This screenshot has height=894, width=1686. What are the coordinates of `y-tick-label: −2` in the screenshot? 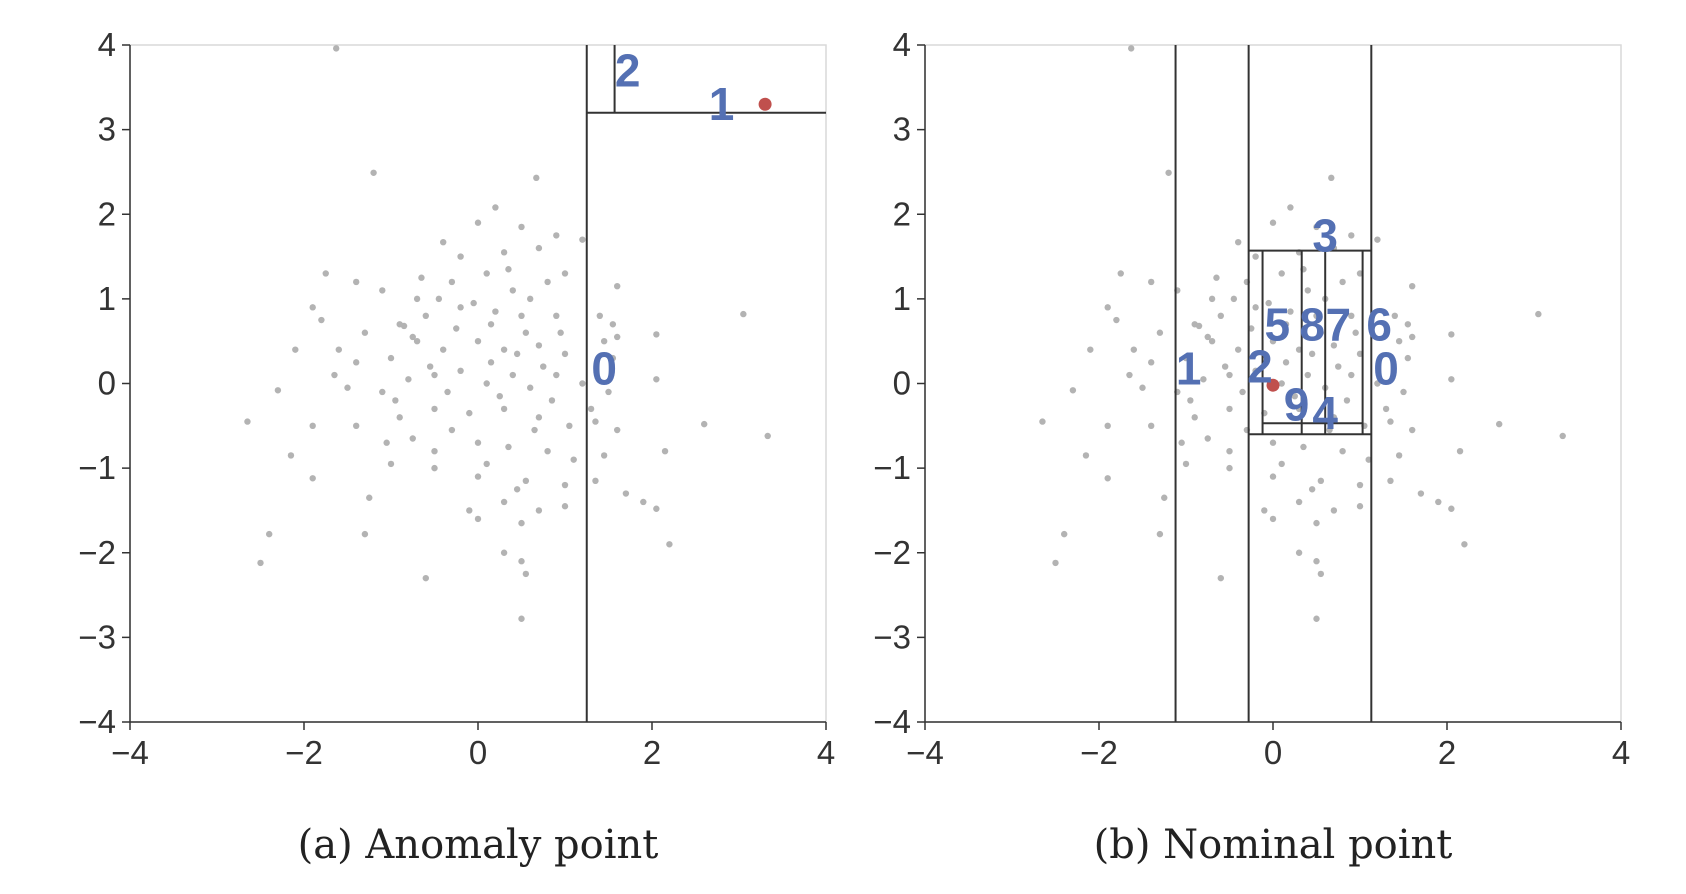 It's located at (97, 552).